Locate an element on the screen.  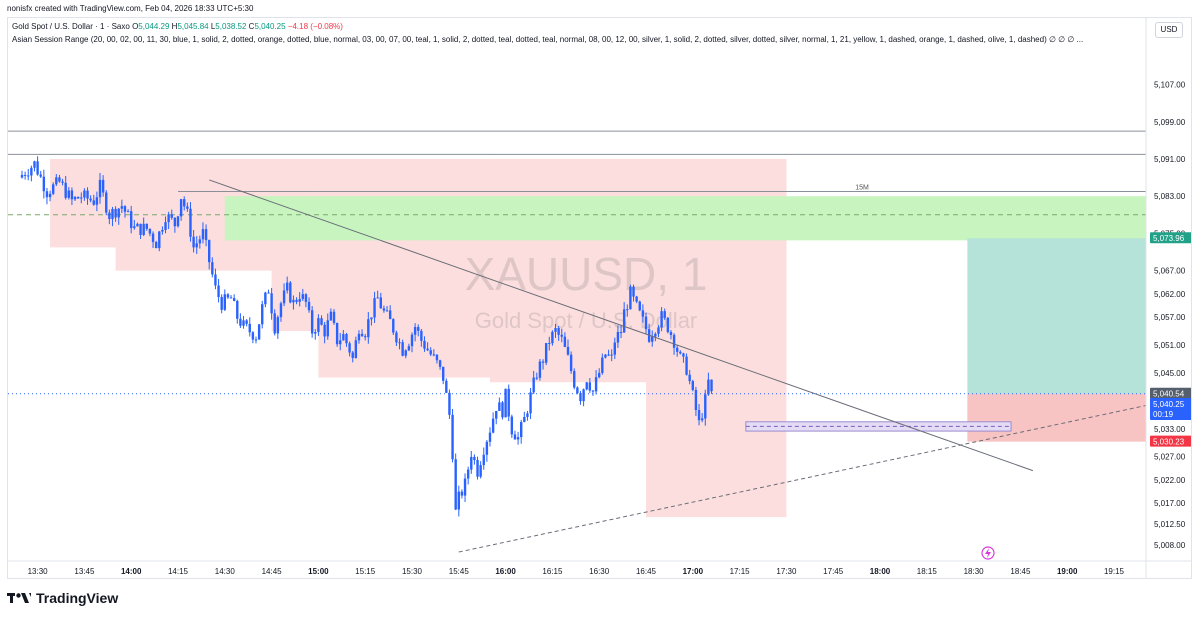
time-tick-label: 16:30 is located at coordinates (599, 571).